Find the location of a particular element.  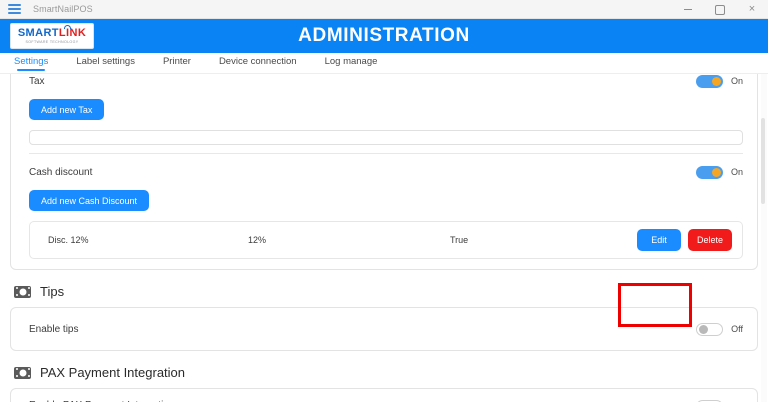

window-titlebar: SmartNailPOS × is located at coordinates (384, 9).